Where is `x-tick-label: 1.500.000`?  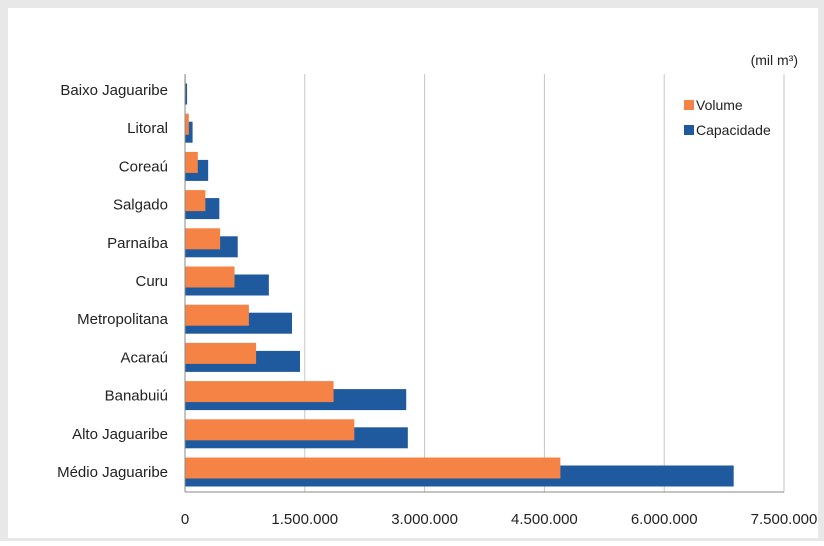 x-tick-label: 1.500.000 is located at coordinates (304, 519).